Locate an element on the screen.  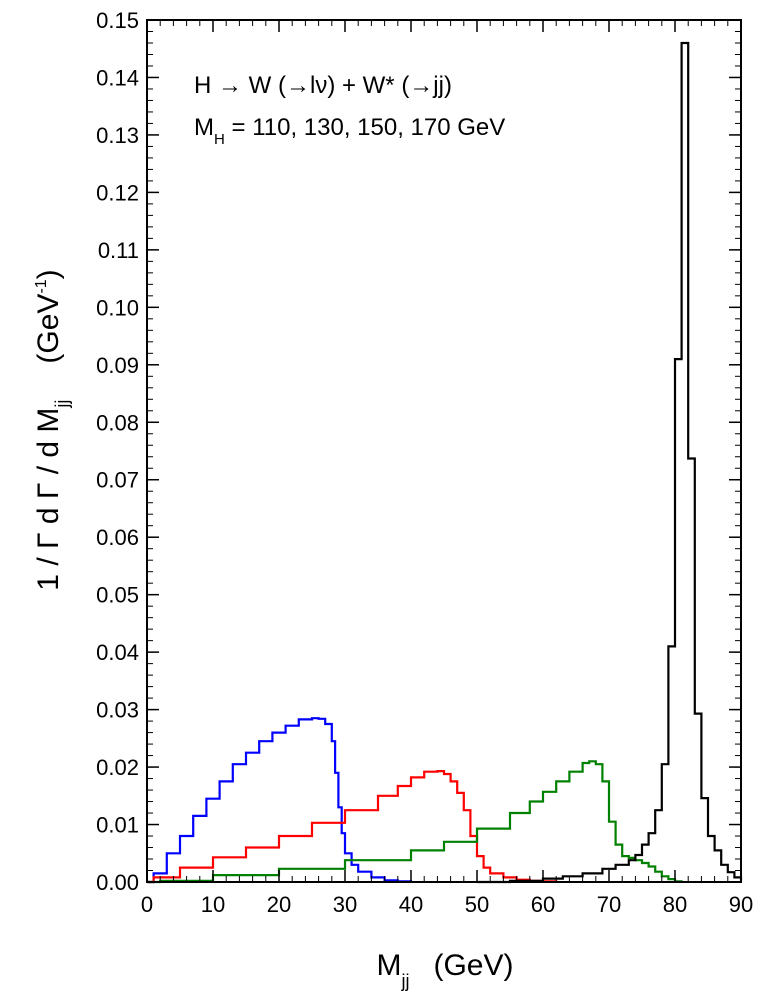
x-axis-title: Mjj (GeV) is located at coordinates (444, 970).